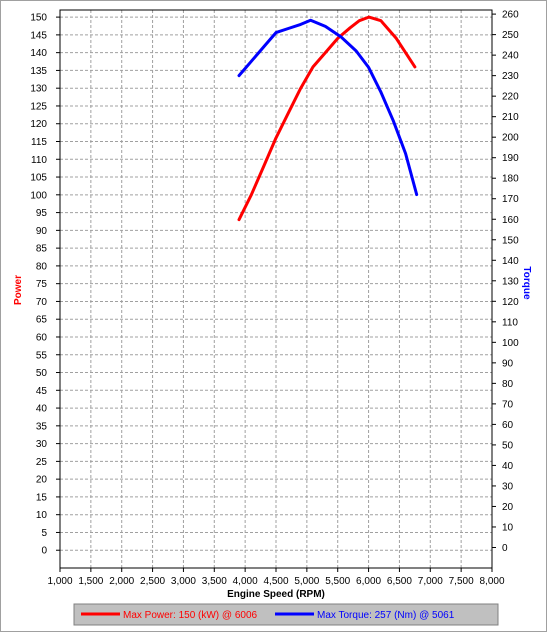 The width and height of the screenshot is (547, 632). What do you see at coordinates (510, 117) in the screenshot?
I see `y-right-tick-label: 210` at bounding box center [510, 117].